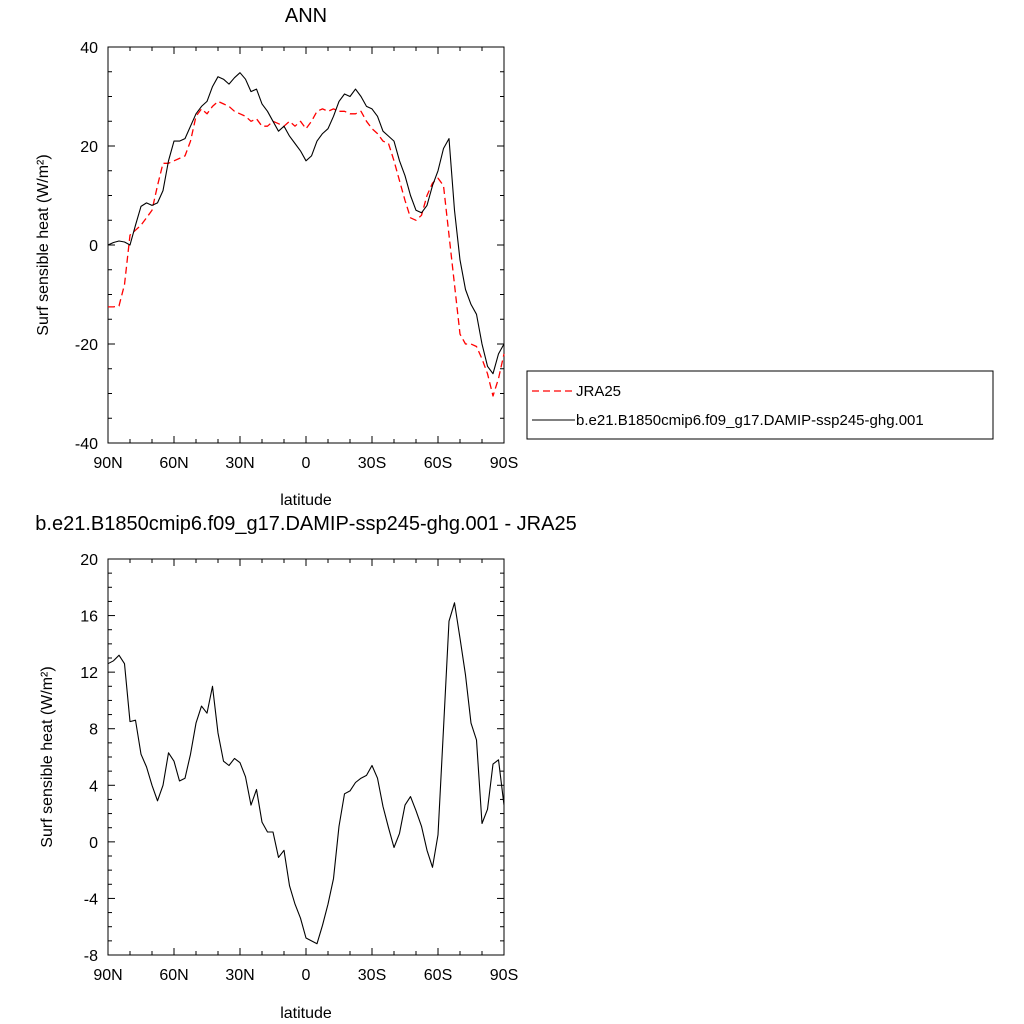 The image size is (1024, 1024). I want to click on legend-box, so click(760, 405).